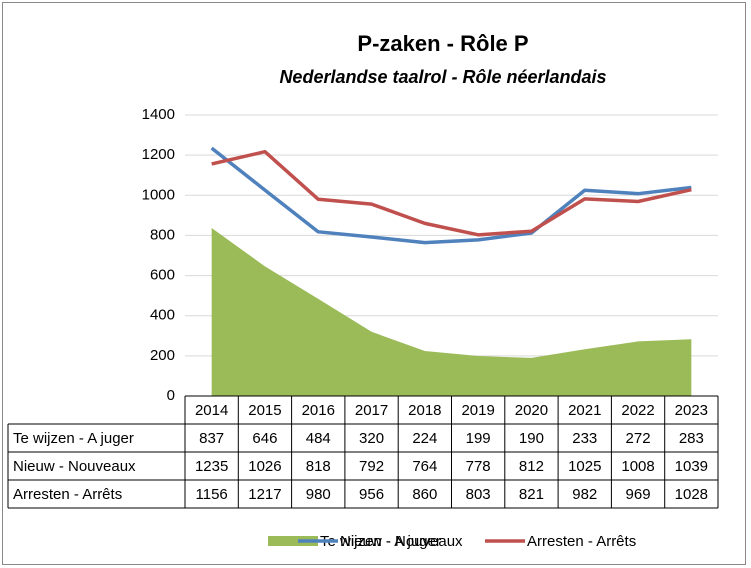 The height and width of the screenshot is (568, 751). Describe the element at coordinates (424, 466) in the screenshot. I see `table-cell: 764` at that location.